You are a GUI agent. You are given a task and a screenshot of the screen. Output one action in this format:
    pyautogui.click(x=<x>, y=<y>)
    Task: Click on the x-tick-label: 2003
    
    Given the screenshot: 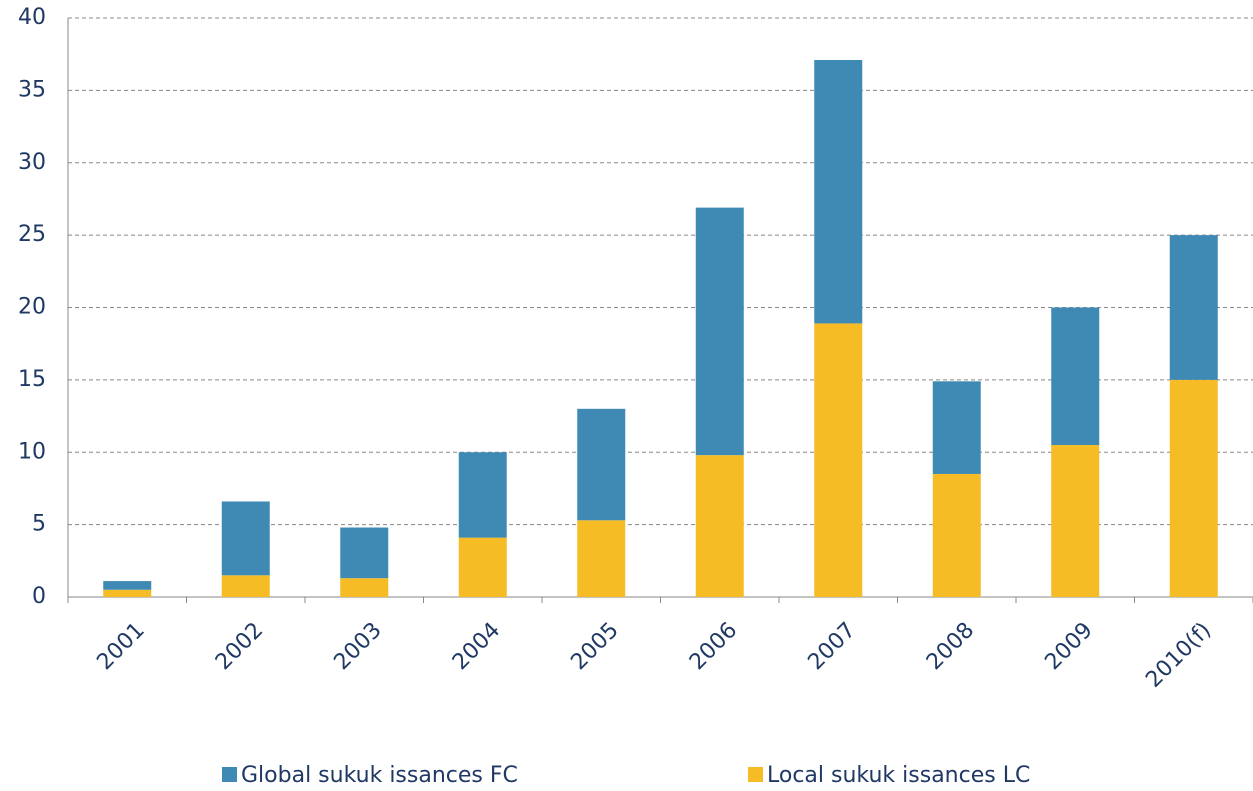 What is the action you would take?
    pyautogui.click(x=357, y=646)
    